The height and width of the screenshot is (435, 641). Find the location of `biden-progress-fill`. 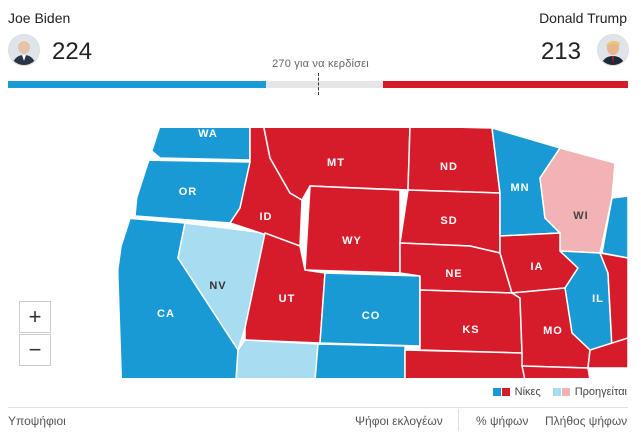

biden-progress-fill is located at coordinates (137, 84).